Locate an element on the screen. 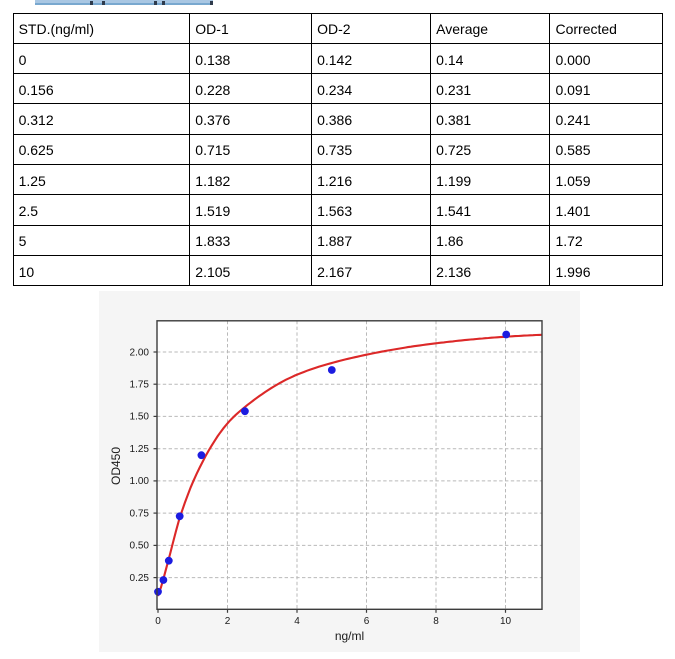 The width and height of the screenshot is (675, 659). svg-text: 0.75 is located at coordinates (140, 513).